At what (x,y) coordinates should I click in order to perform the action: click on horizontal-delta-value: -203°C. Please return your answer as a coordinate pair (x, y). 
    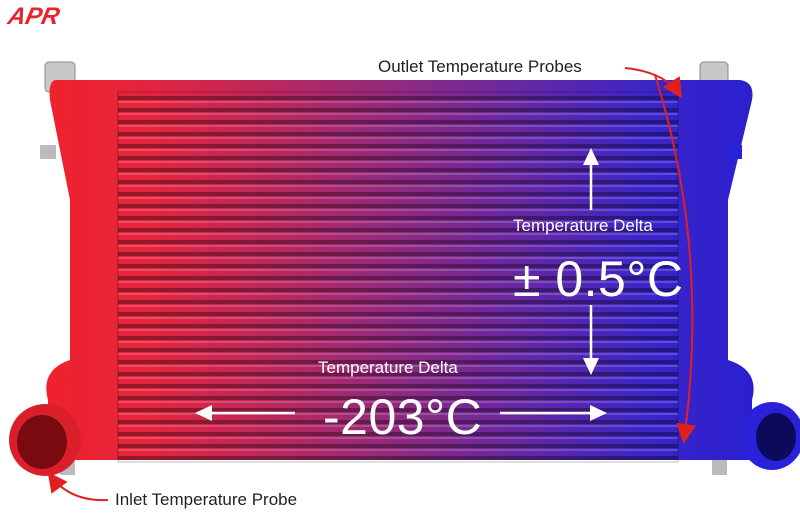
    Looking at the image, I should click on (403, 417).